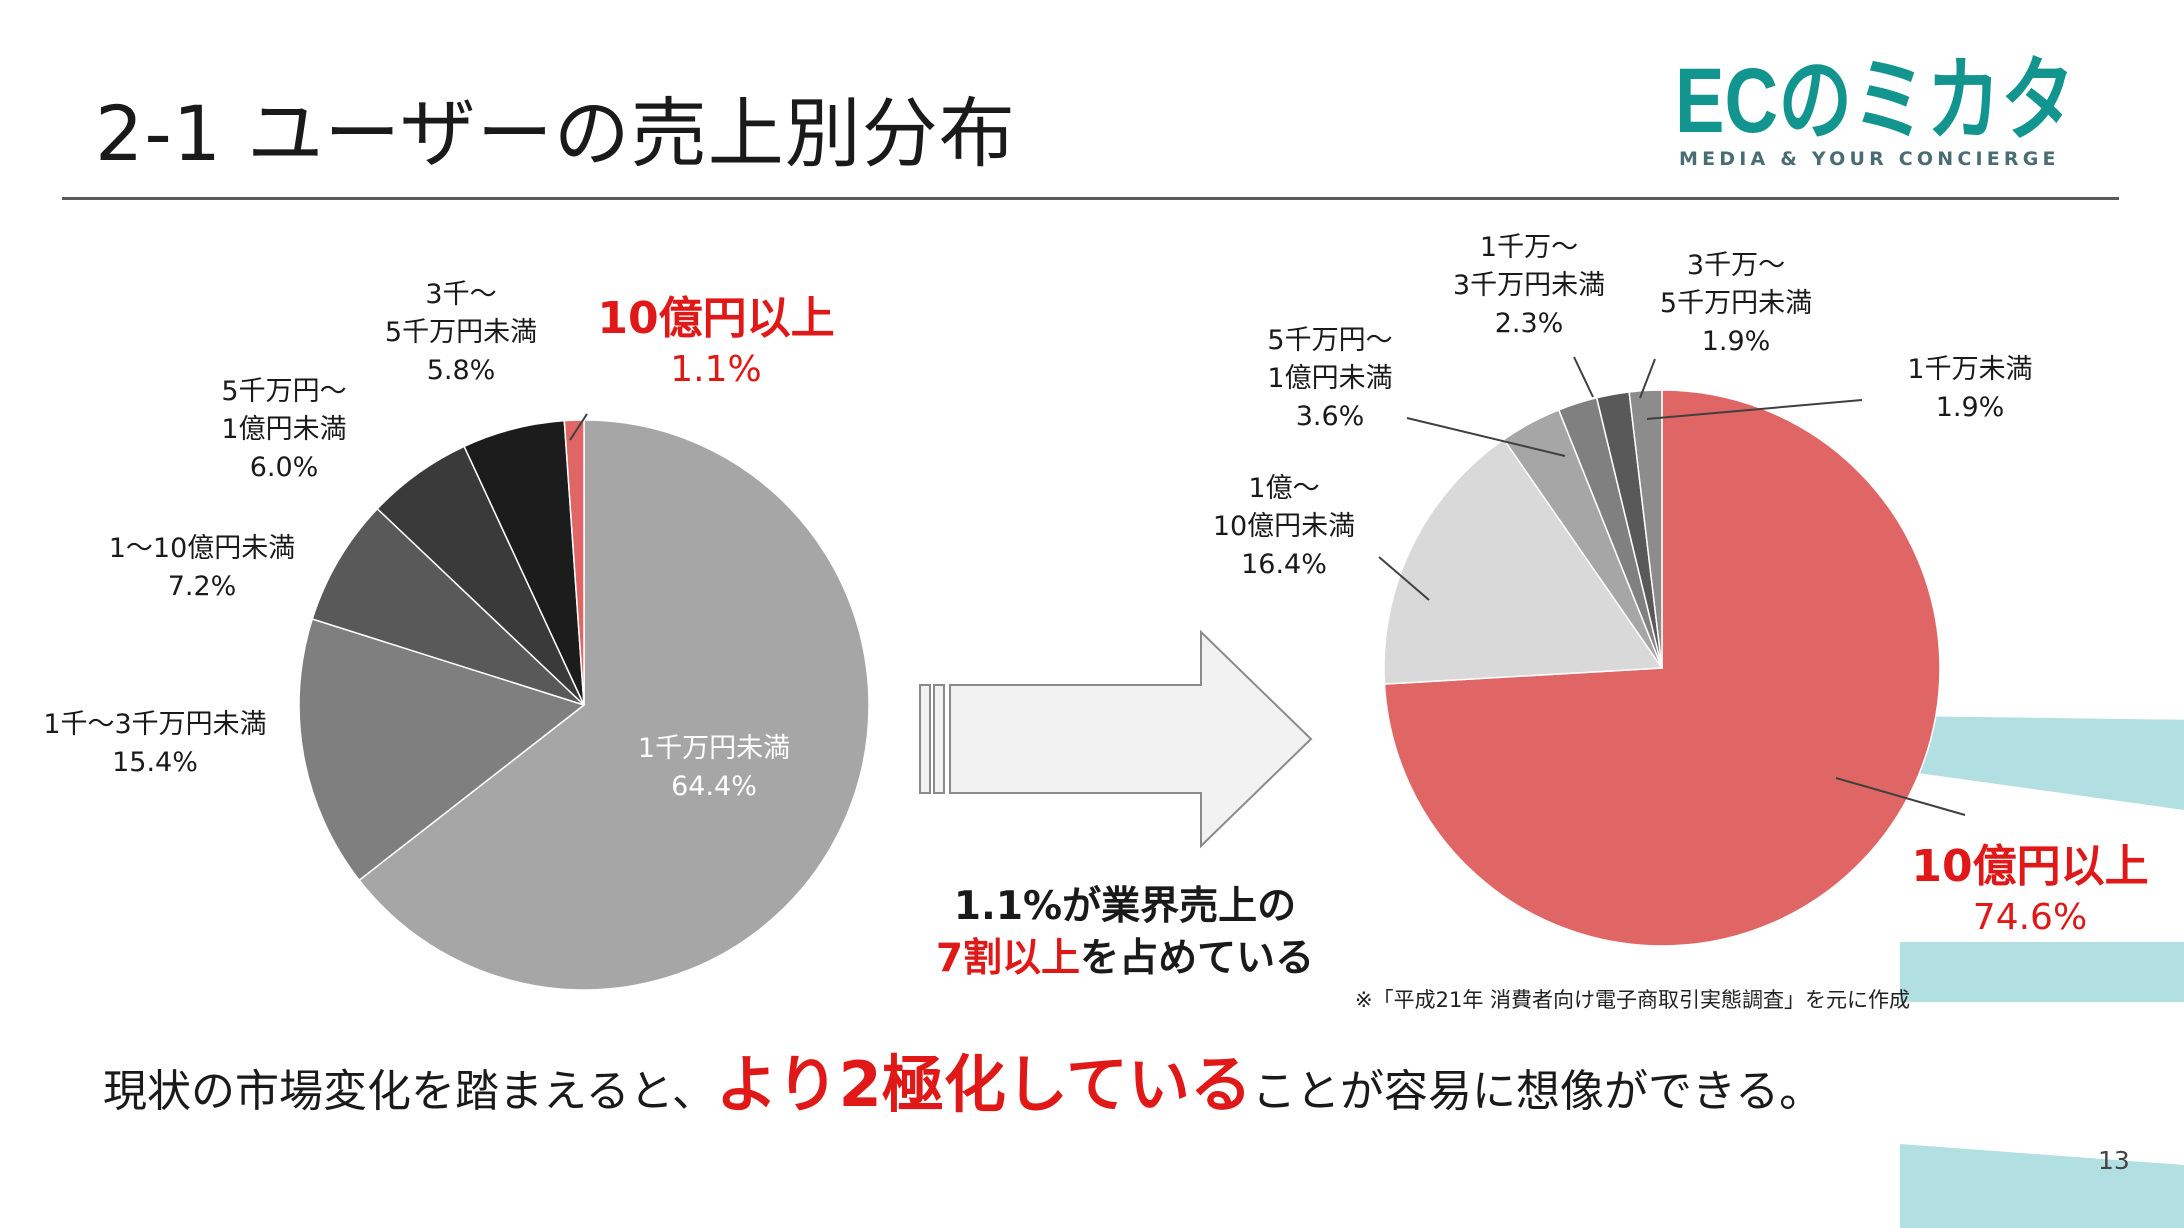  I want to click on left-label-over-1b: 10億円以上 1.1%, so click(716, 341).